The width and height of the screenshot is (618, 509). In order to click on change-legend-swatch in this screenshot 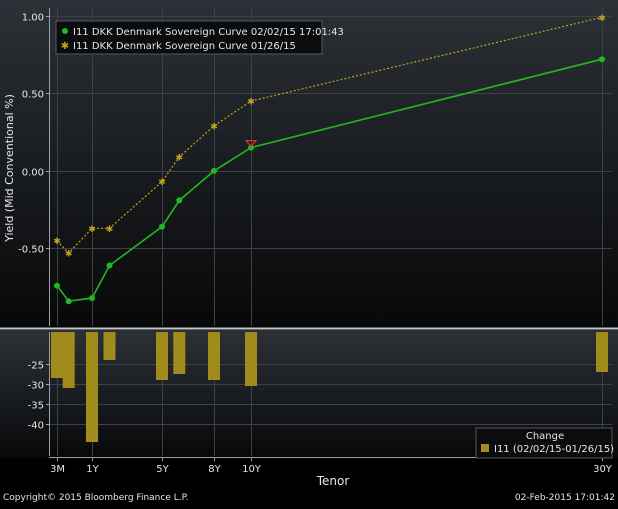, I will do `click(485, 448)`.